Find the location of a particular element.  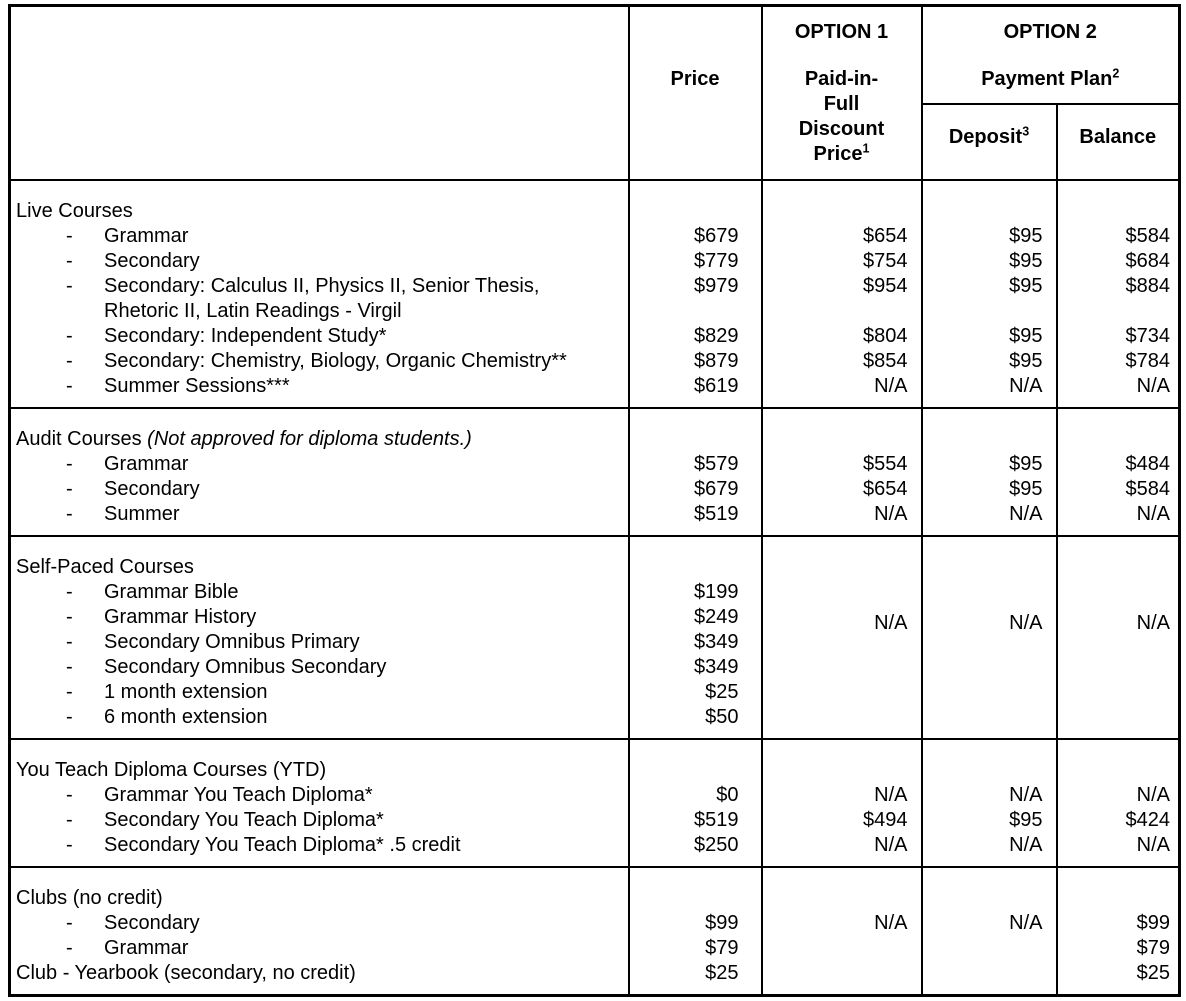

item-label-cell: - Secondary You Teach Diploma* .5 credit is located at coordinates (318, 849).